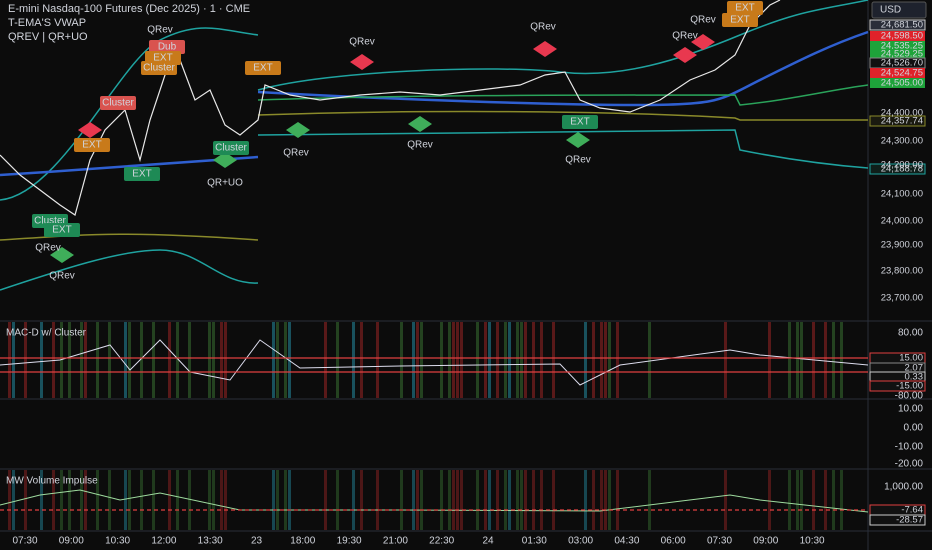 Image resolution: width=932 pixels, height=550 pixels. Describe the element at coordinates (24, 541) in the screenshot. I see `time-label: 07:30` at that location.